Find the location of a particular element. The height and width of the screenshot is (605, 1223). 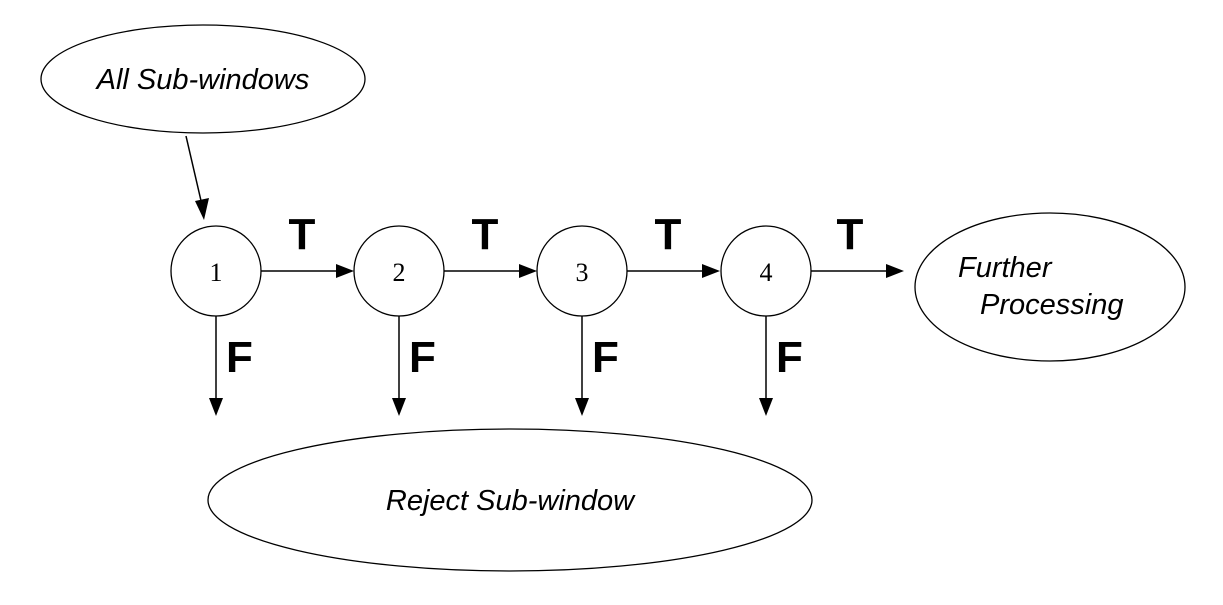

stage-2-false-label: F is located at coordinates (422, 357).